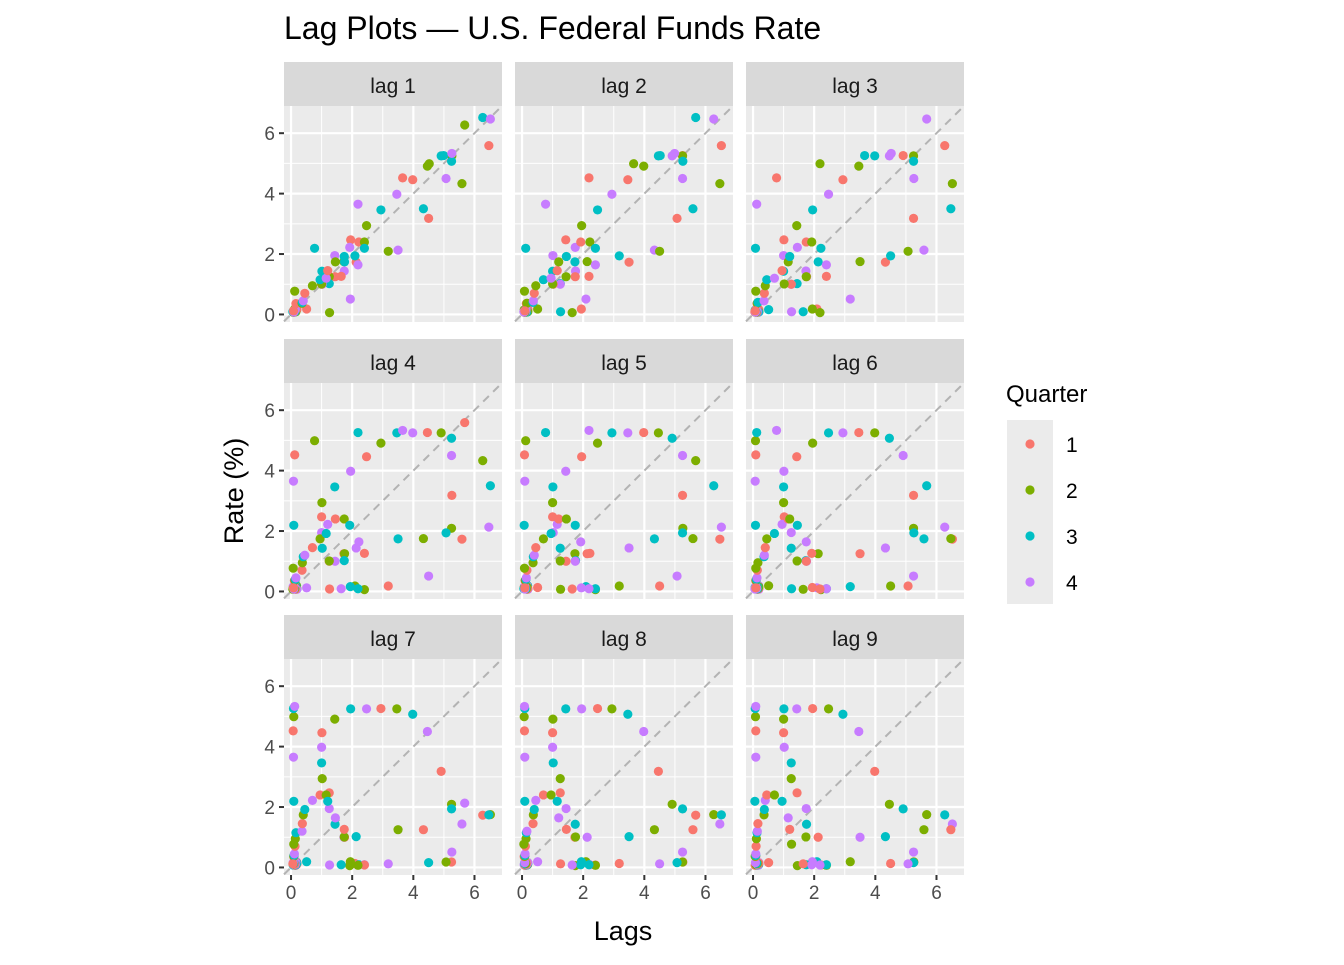 This screenshot has height=965, width=1344. Describe the element at coordinates (522, 893) in the screenshot. I see `x-tick-label: 0` at that location.